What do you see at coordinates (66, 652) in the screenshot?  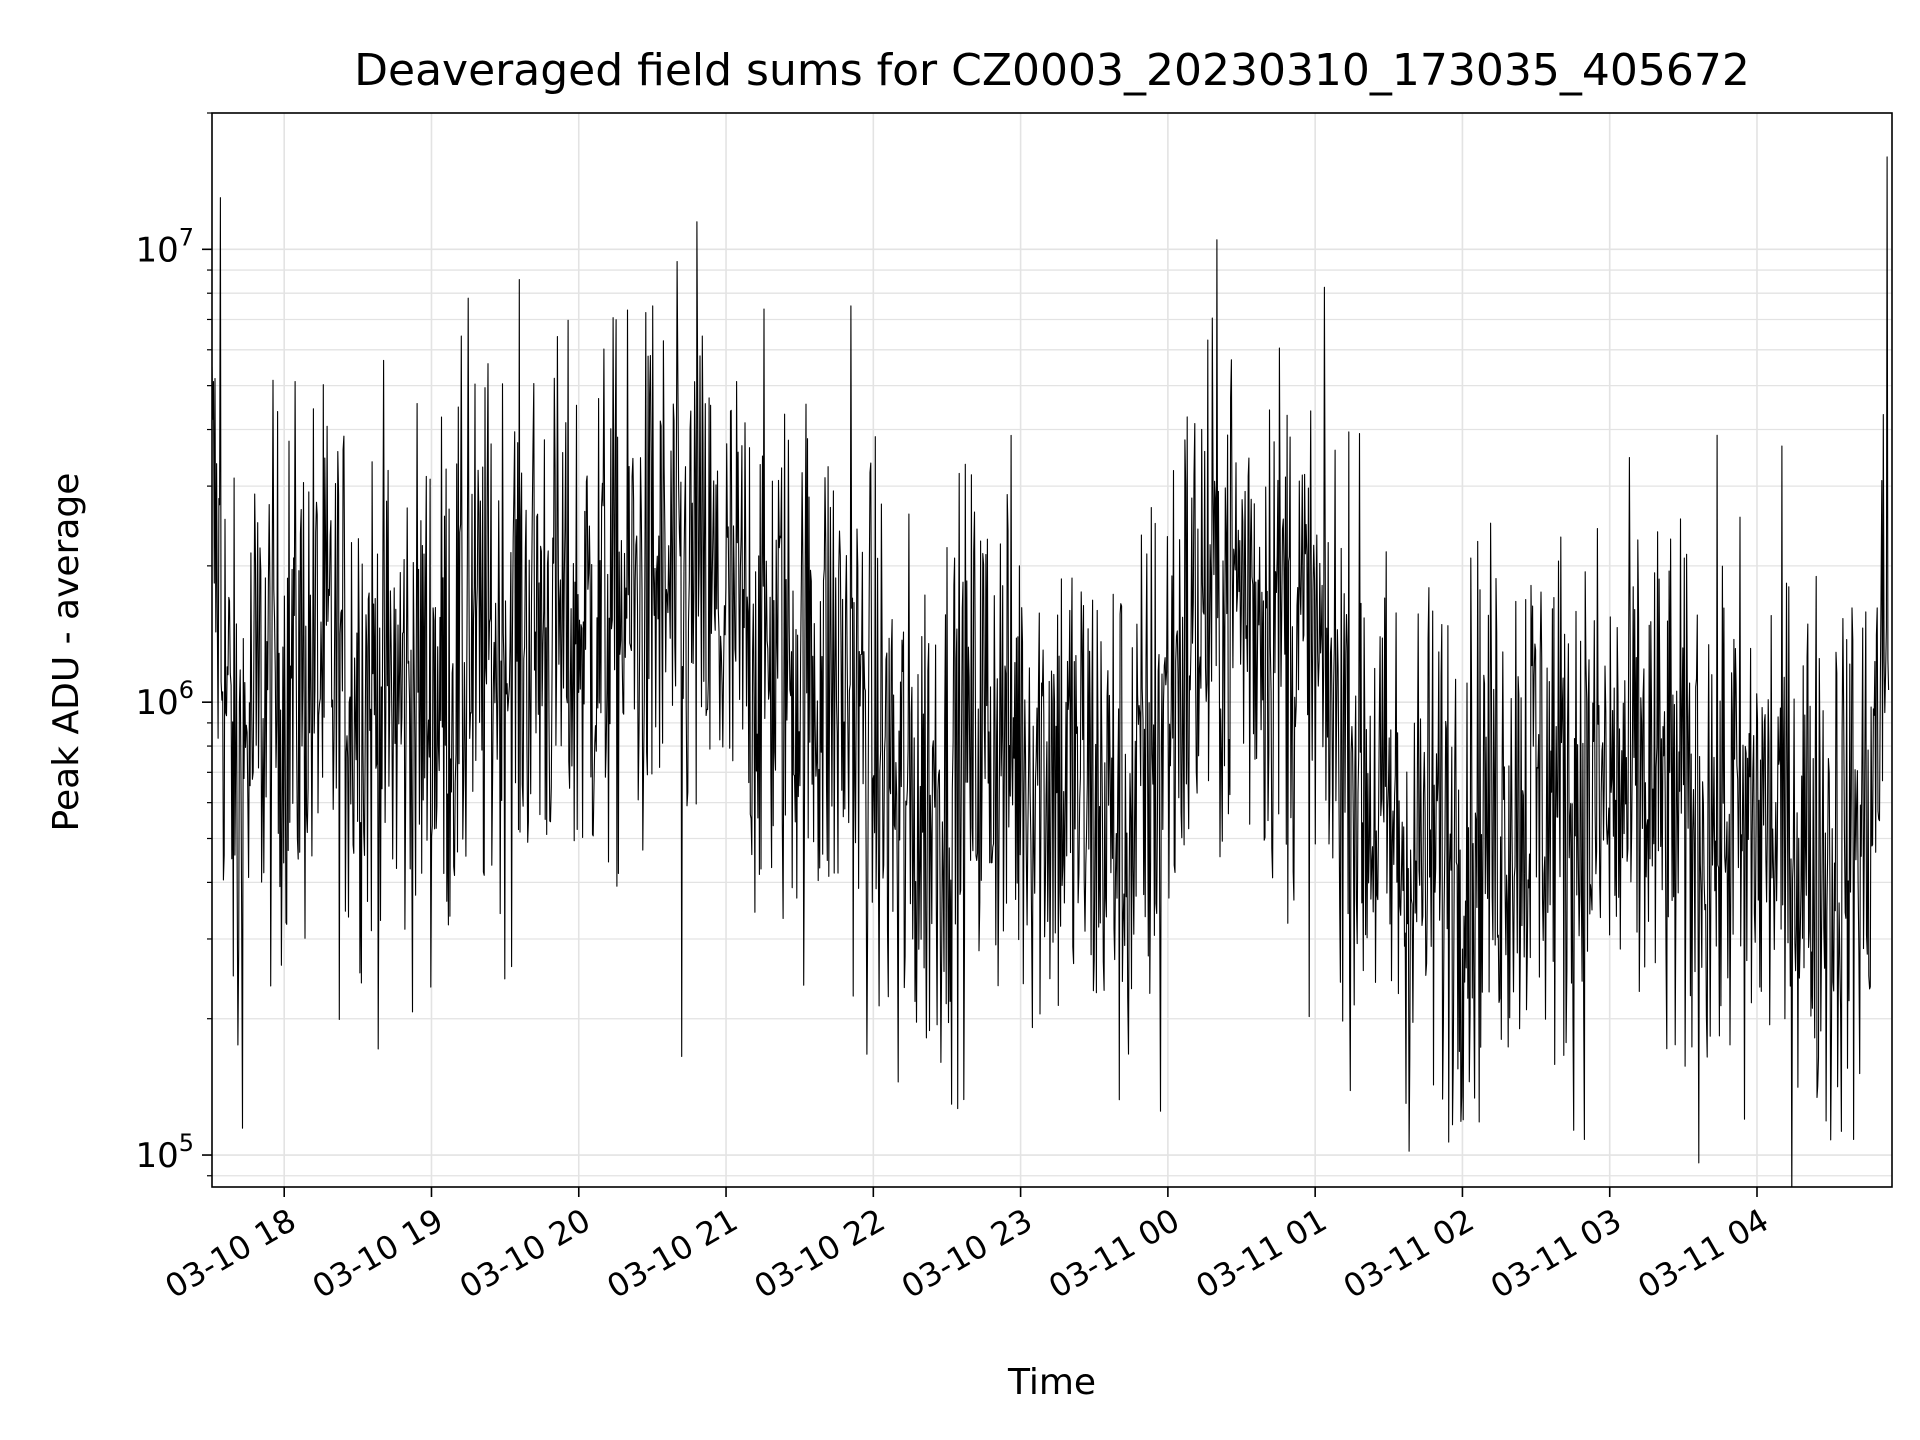 I see `y-axis-label: Peak ADU - average` at bounding box center [66, 652].